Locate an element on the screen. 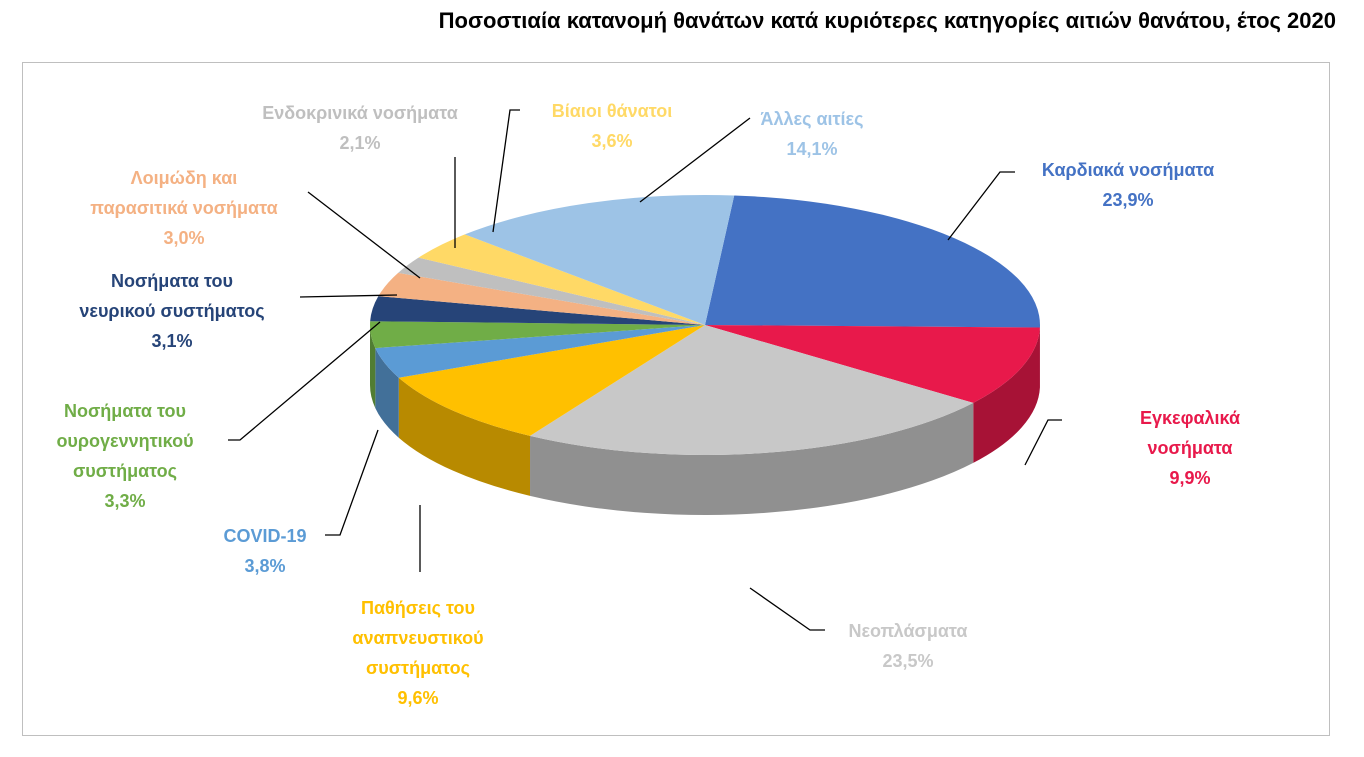  value-label: 23,9% is located at coordinates (1128, 200).